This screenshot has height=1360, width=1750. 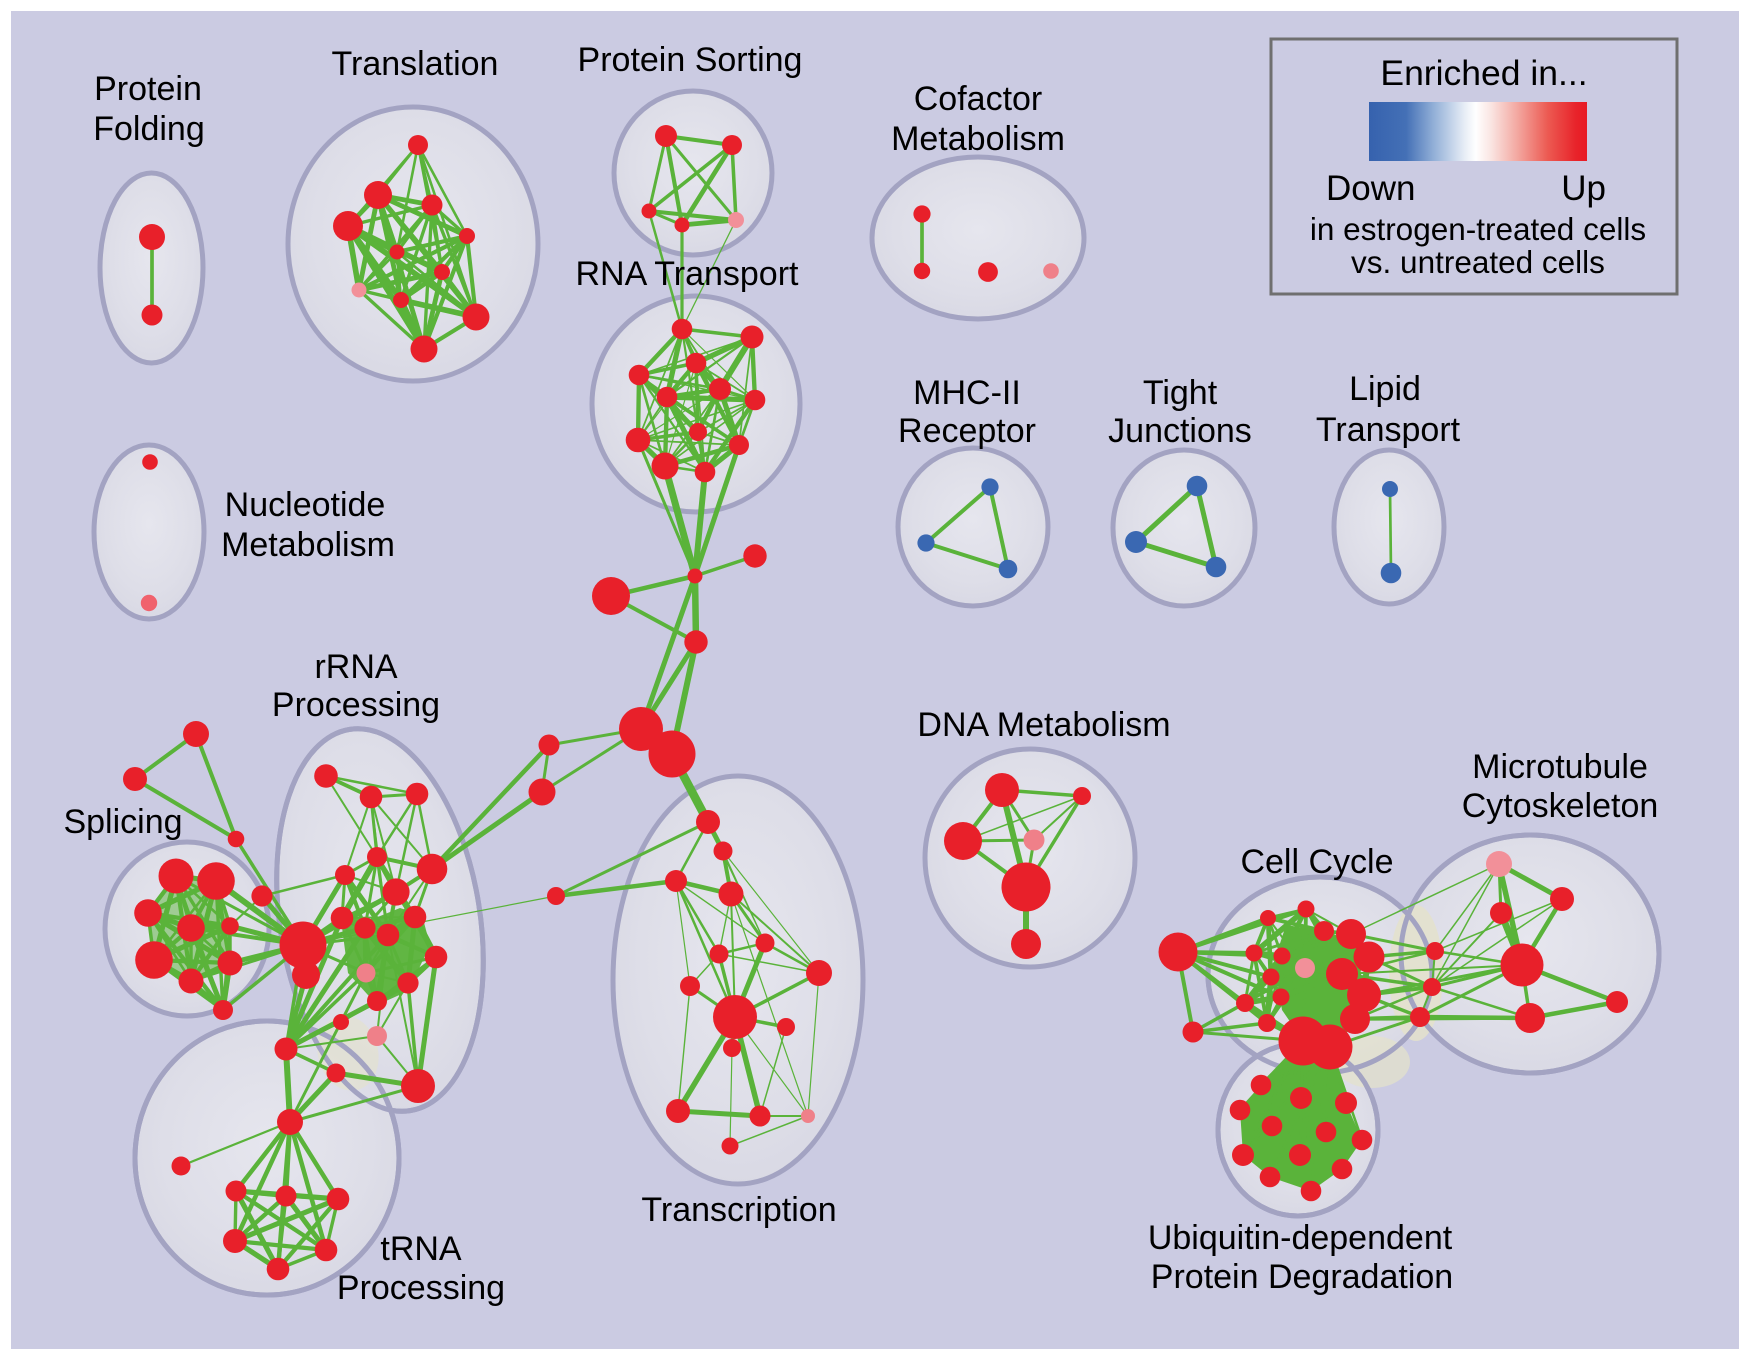 I want to click on svg-text: in estrogen-treated cells, so click(x=1478, y=229).